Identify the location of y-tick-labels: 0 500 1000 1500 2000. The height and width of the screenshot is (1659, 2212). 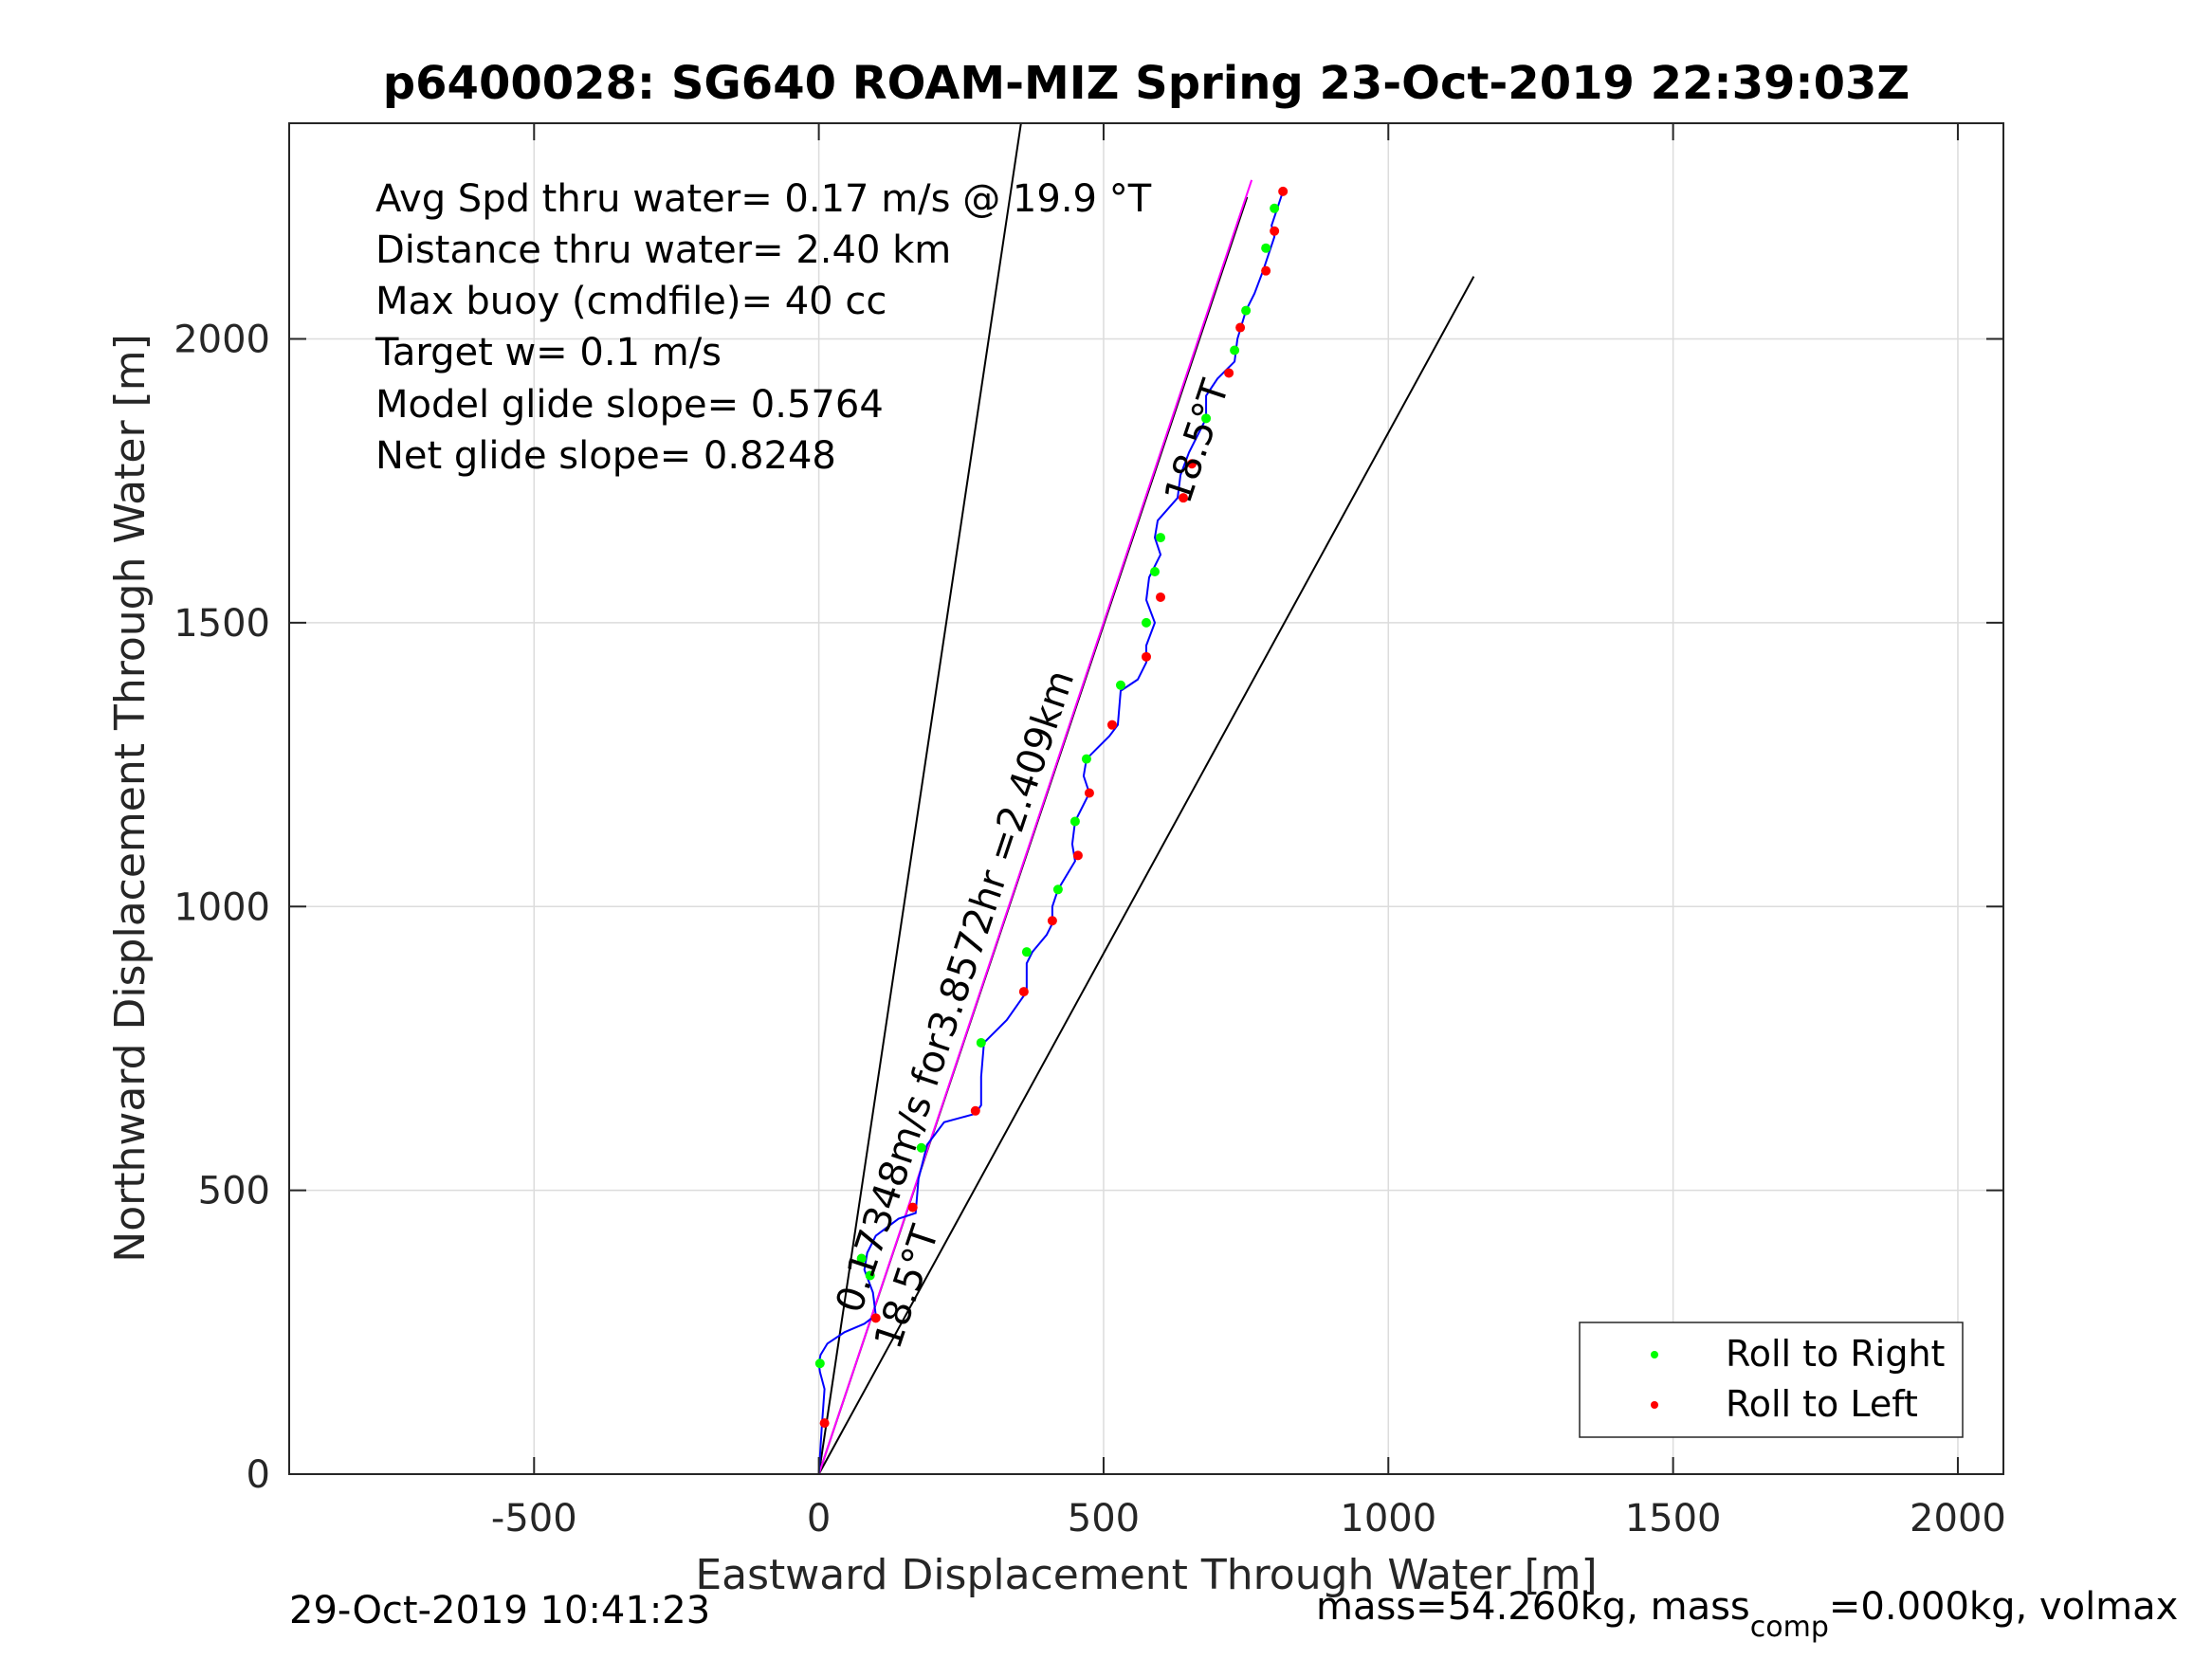
(222, 908).